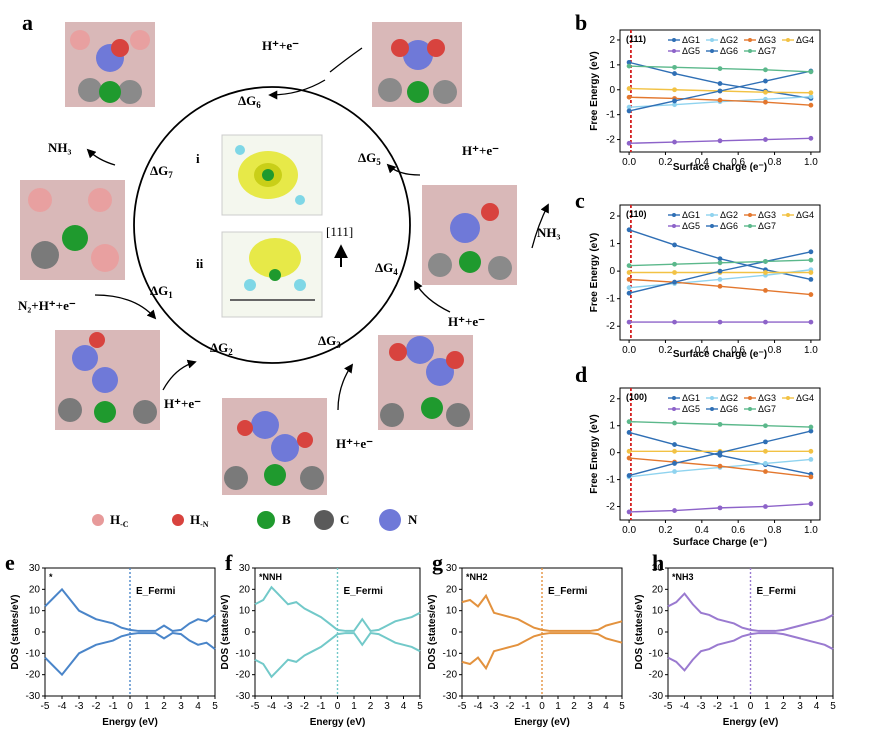 The image size is (880, 735). What do you see at coordinates (636, 214) in the screenshot?
I see `surface-annotation: (110)` at bounding box center [636, 214].